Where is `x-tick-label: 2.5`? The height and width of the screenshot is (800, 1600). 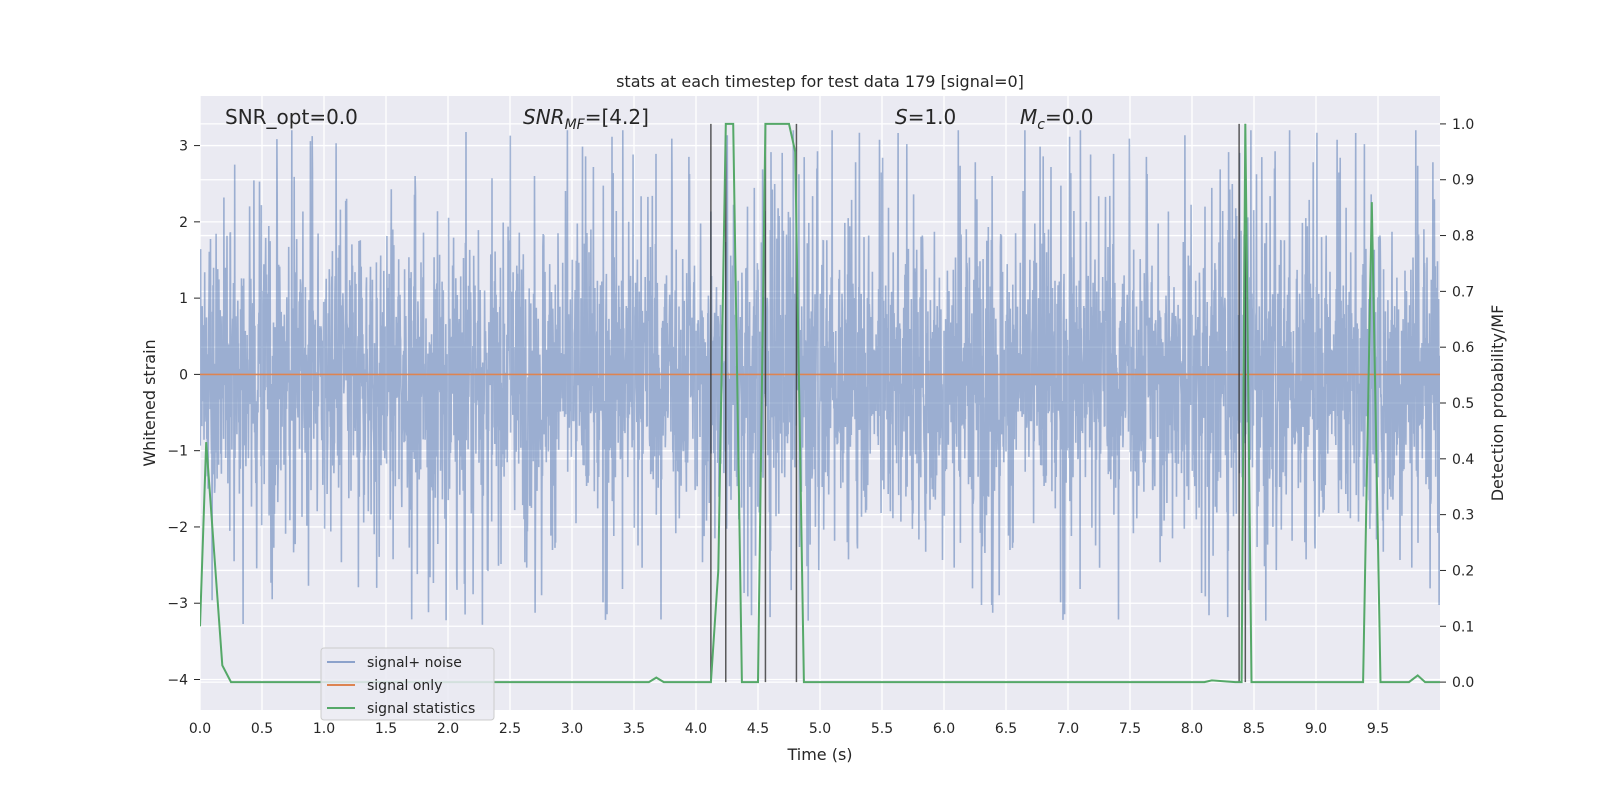 x-tick-label: 2.5 is located at coordinates (510, 729).